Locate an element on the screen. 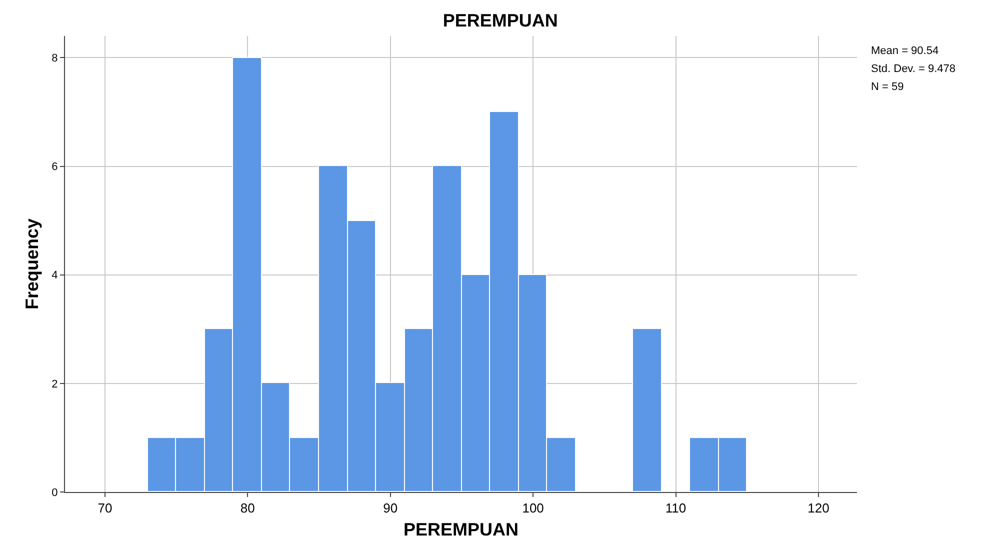 This screenshot has width=984, height=550. x-tick-label: 110 is located at coordinates (675, 508).